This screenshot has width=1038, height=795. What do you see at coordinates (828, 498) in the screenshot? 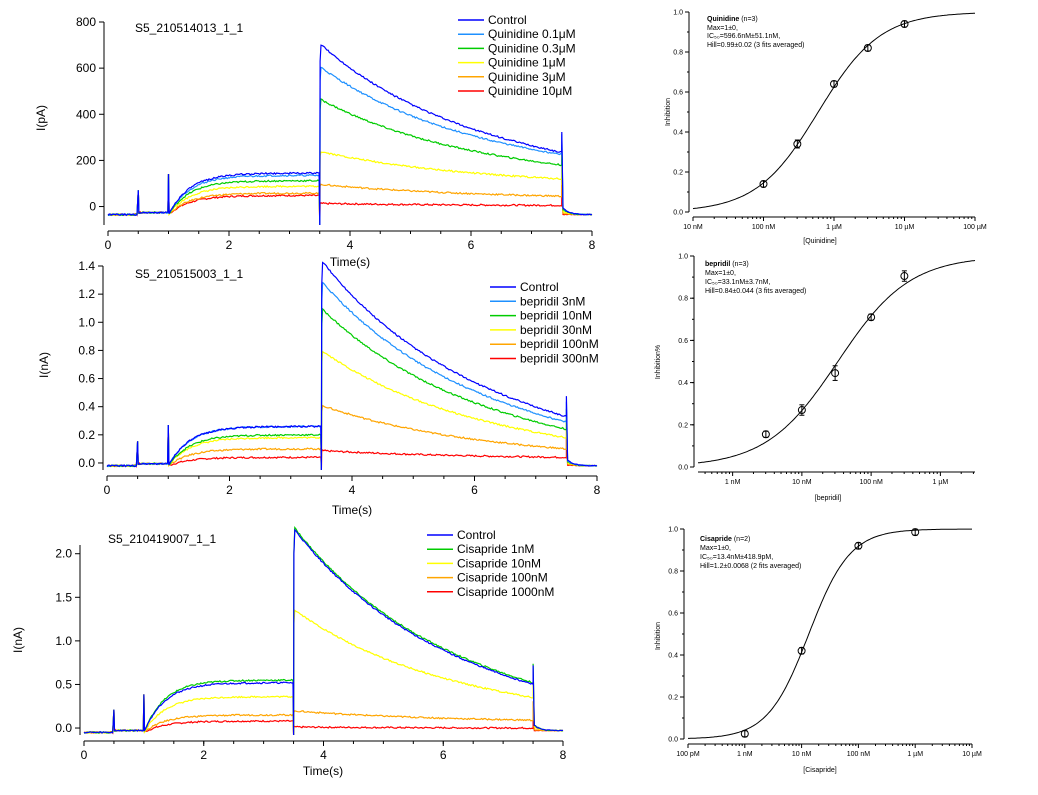
I see `x-axis-label: [bepridil]` at bounding box center [828, 498].